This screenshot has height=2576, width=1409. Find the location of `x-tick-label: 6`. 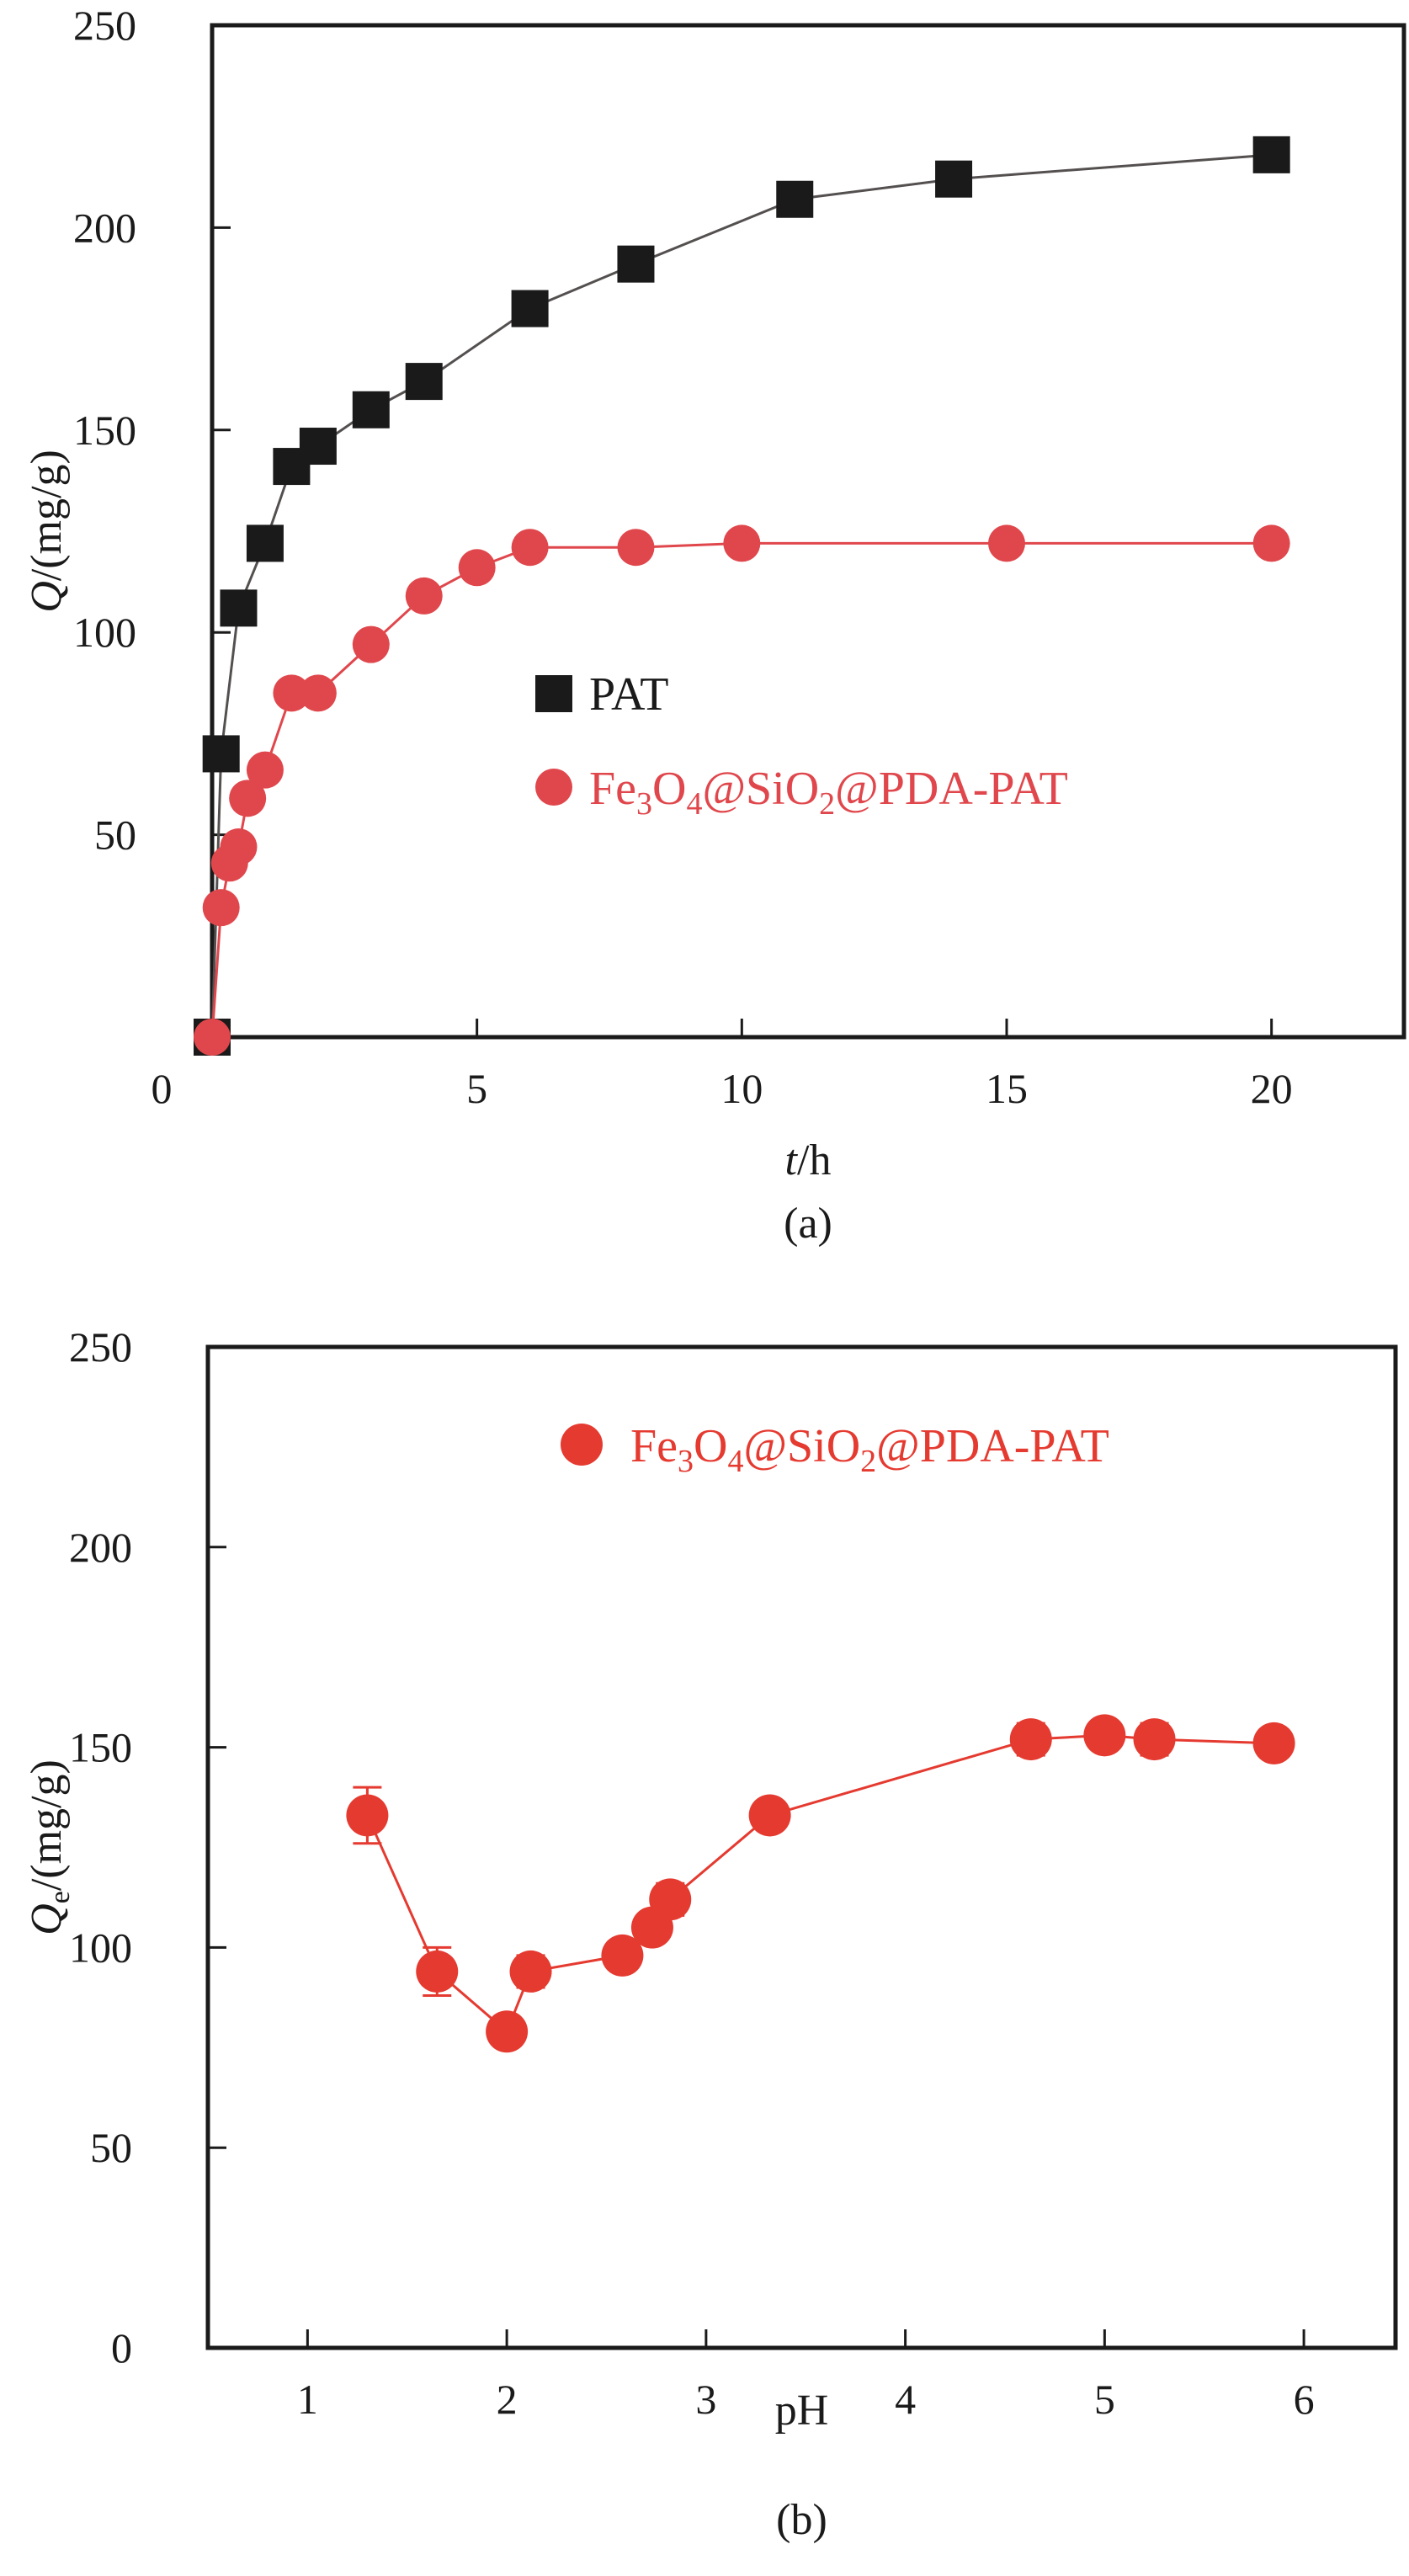

x-tick-label: 6 is located at coordinates (1305, 2399).